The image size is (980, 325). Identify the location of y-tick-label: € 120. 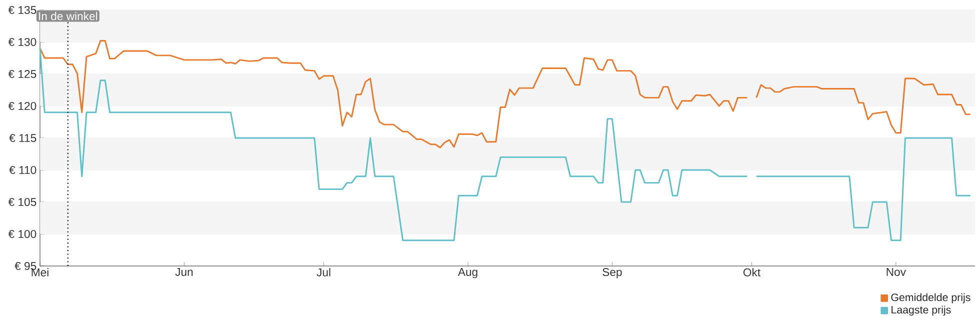
(22, 106).